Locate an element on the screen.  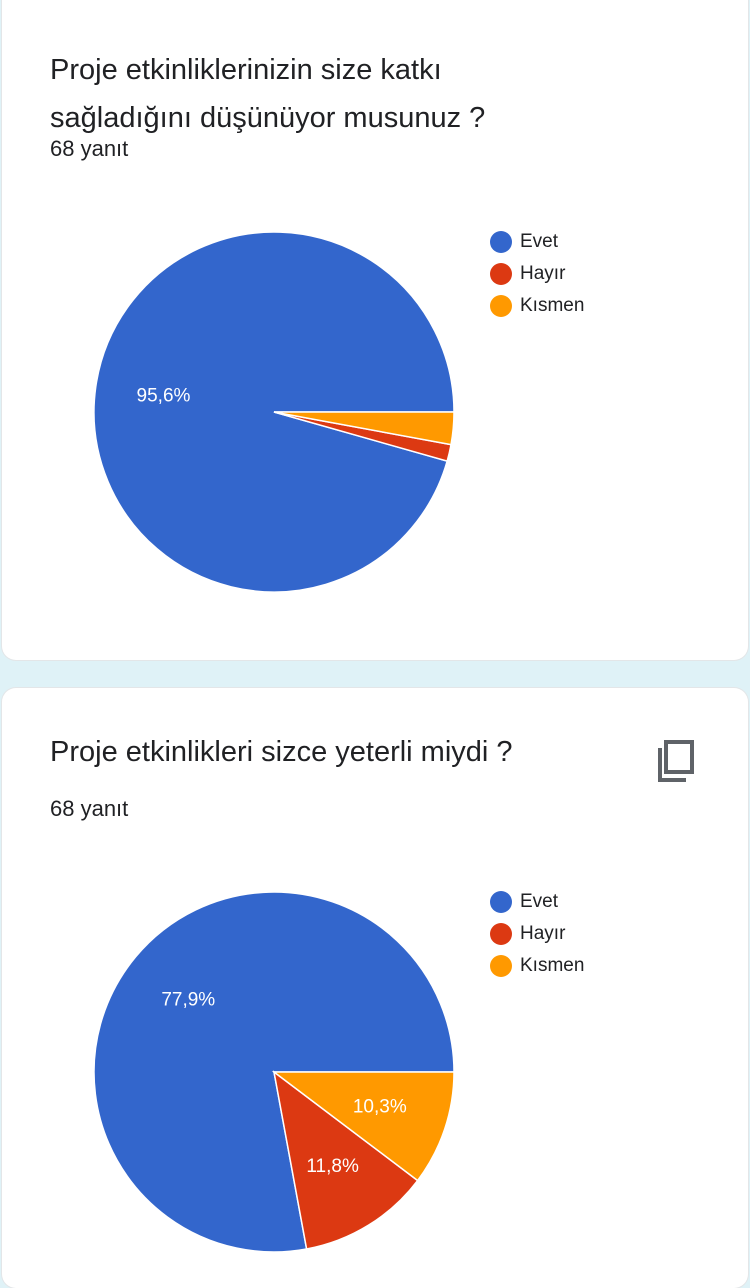
pie-chart: 95,6% is located at coordinates (274, 412).